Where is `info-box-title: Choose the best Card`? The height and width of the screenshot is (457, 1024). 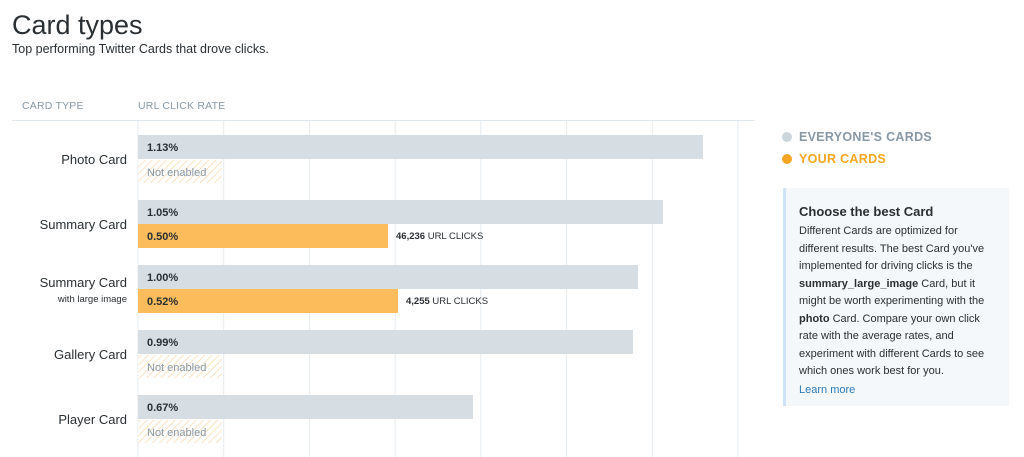 info-box-title: Choose the best Card is located at coordinates (866, 211).